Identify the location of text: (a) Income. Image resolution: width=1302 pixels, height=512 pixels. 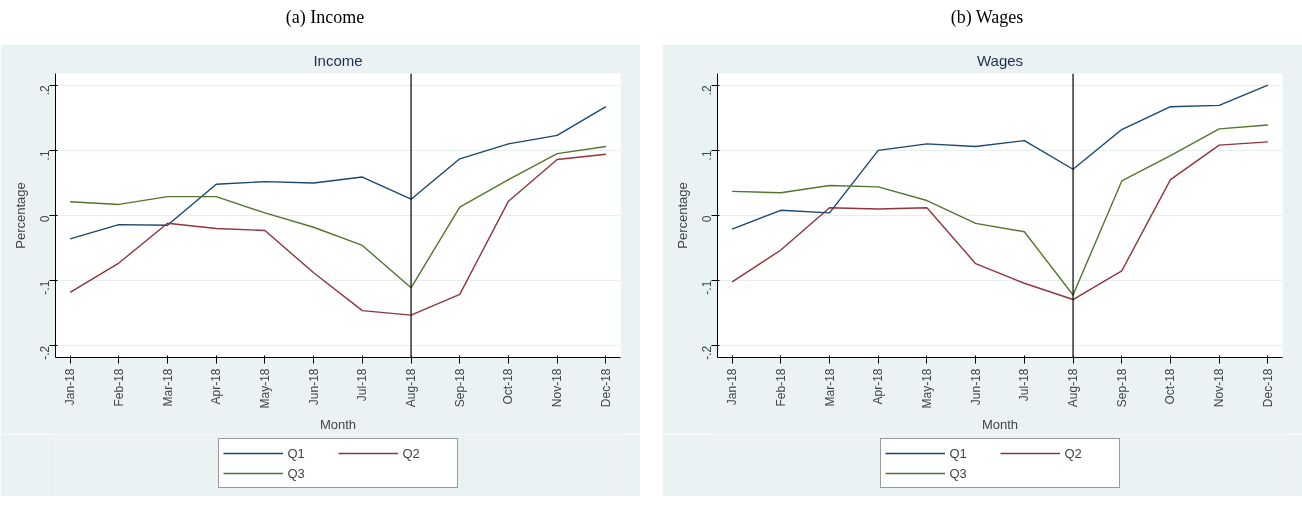
(325, 17).